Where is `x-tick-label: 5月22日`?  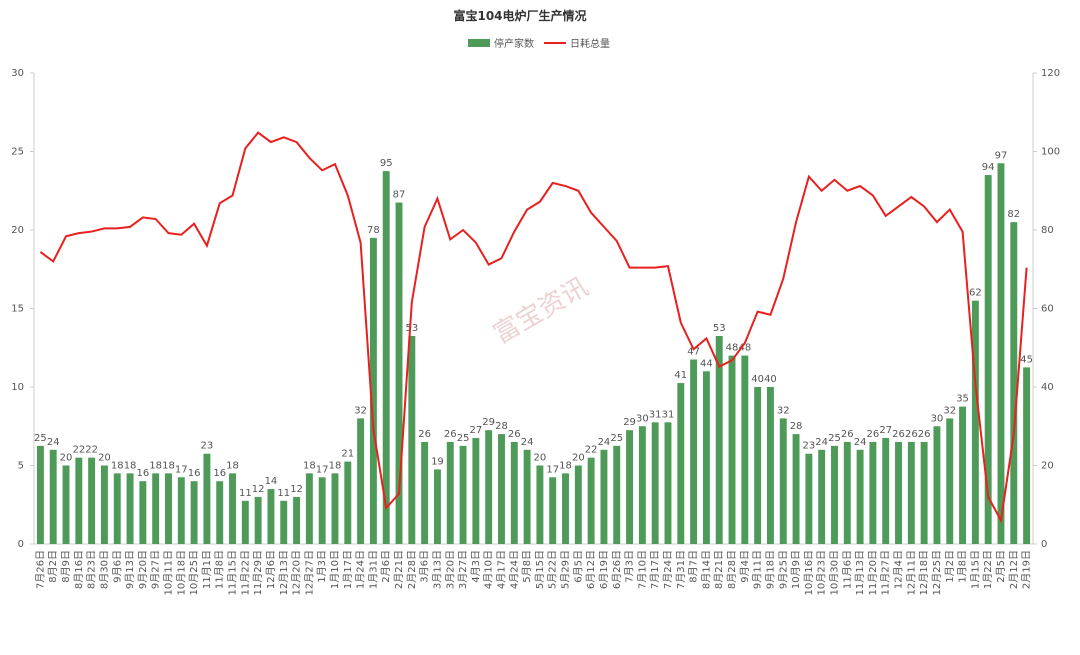
x-tick-label: 5月22日 is located at coordinates (553, 569).